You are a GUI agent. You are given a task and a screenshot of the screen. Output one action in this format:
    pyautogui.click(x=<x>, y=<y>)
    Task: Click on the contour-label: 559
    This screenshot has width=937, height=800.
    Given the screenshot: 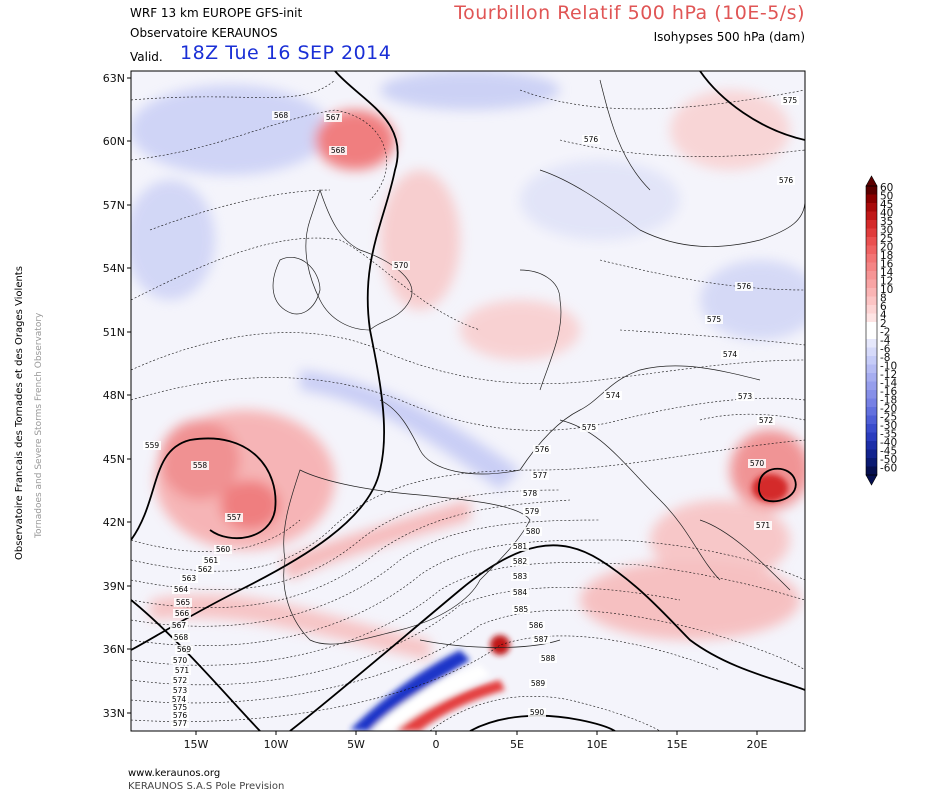 What is the action you would take?
    pyautogui.click(x=152, y=445)
    